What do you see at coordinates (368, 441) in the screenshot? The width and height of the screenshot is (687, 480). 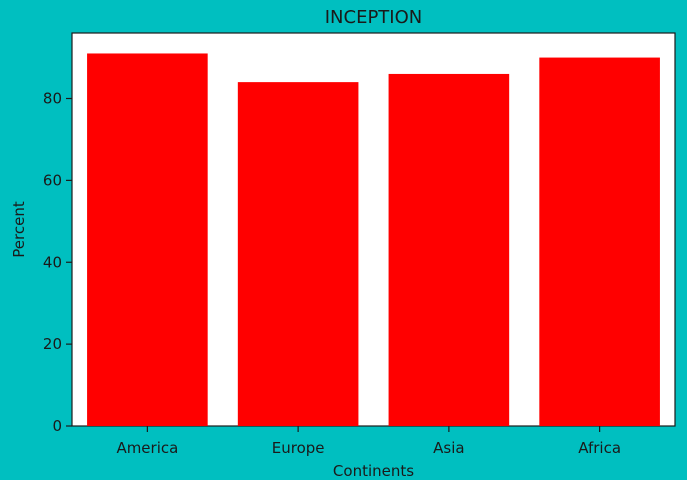 I see `x-axis: America Europe Asia Africa` at bounding box center [368, 441].